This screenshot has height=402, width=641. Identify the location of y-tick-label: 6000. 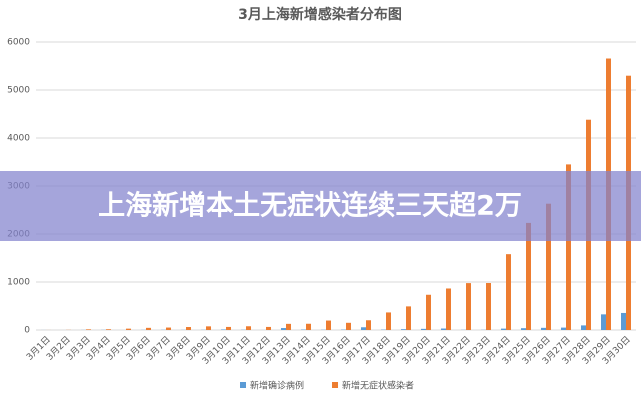
(18, 43).